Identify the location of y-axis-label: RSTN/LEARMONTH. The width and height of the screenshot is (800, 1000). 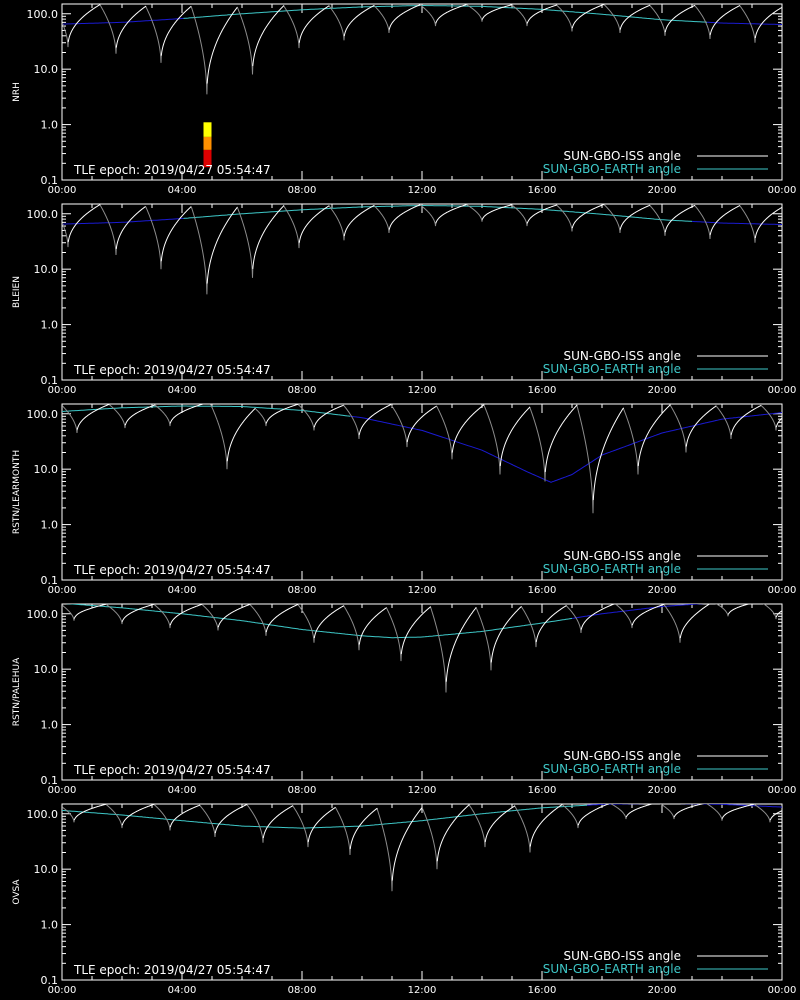
(17, 492).